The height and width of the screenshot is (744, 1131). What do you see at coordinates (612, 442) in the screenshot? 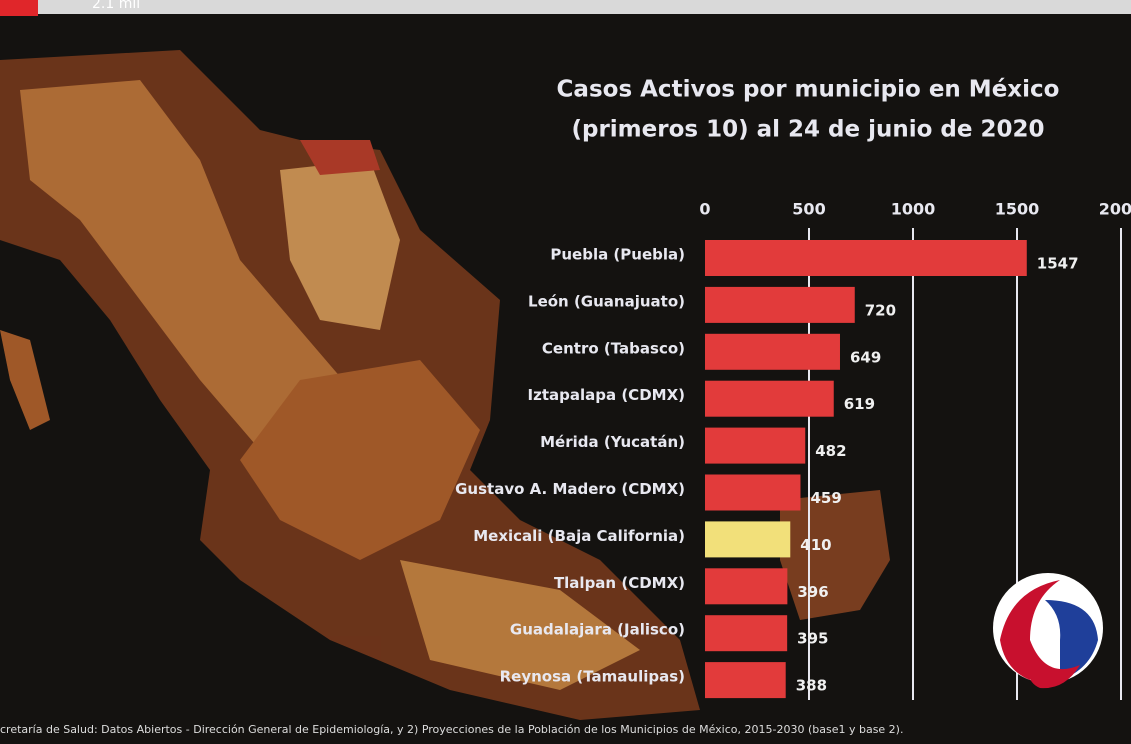
I see `y-tick-label: Mérida (Yucatán)` at bounding box center [612, 442].